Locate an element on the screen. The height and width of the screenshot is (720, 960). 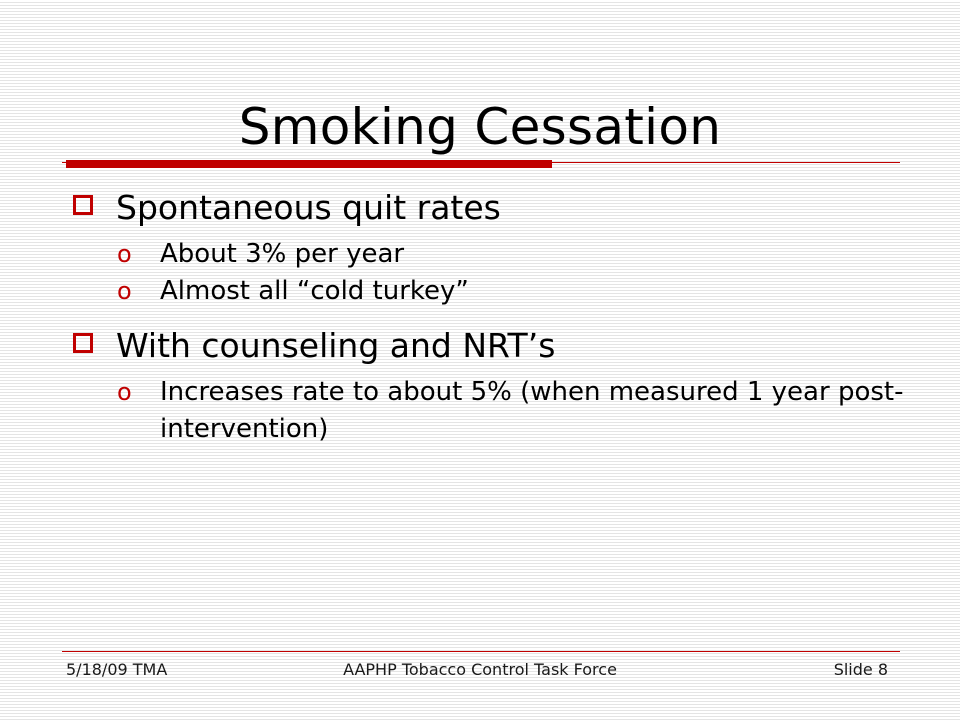
bullet-text: Spontaneous quit rates is located at coordinates (308, 207).